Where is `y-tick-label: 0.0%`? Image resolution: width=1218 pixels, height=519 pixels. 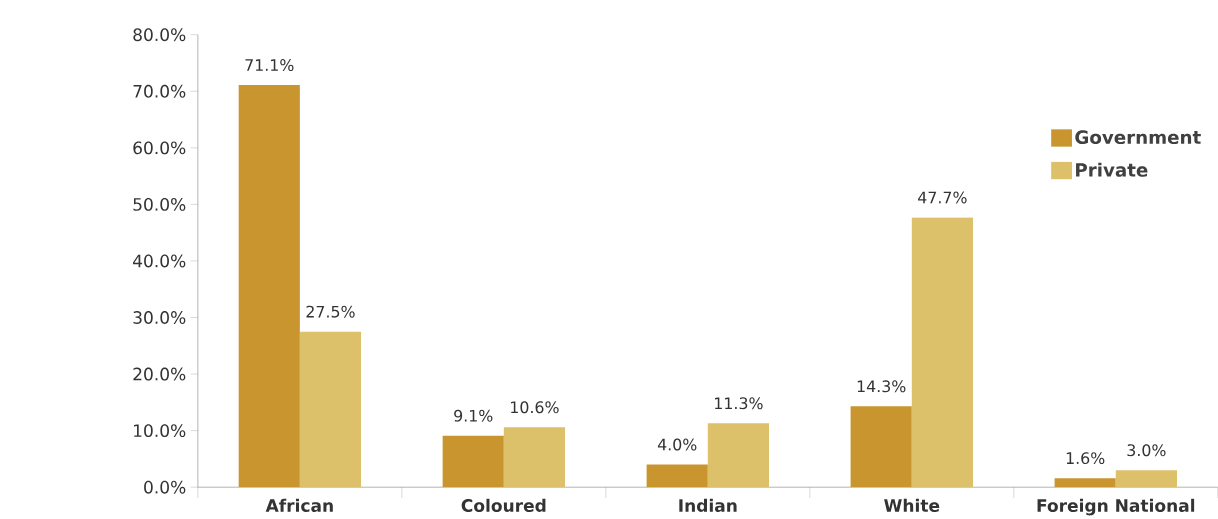 y-tick-label: 0.0% is located at coordinates (165, 487).